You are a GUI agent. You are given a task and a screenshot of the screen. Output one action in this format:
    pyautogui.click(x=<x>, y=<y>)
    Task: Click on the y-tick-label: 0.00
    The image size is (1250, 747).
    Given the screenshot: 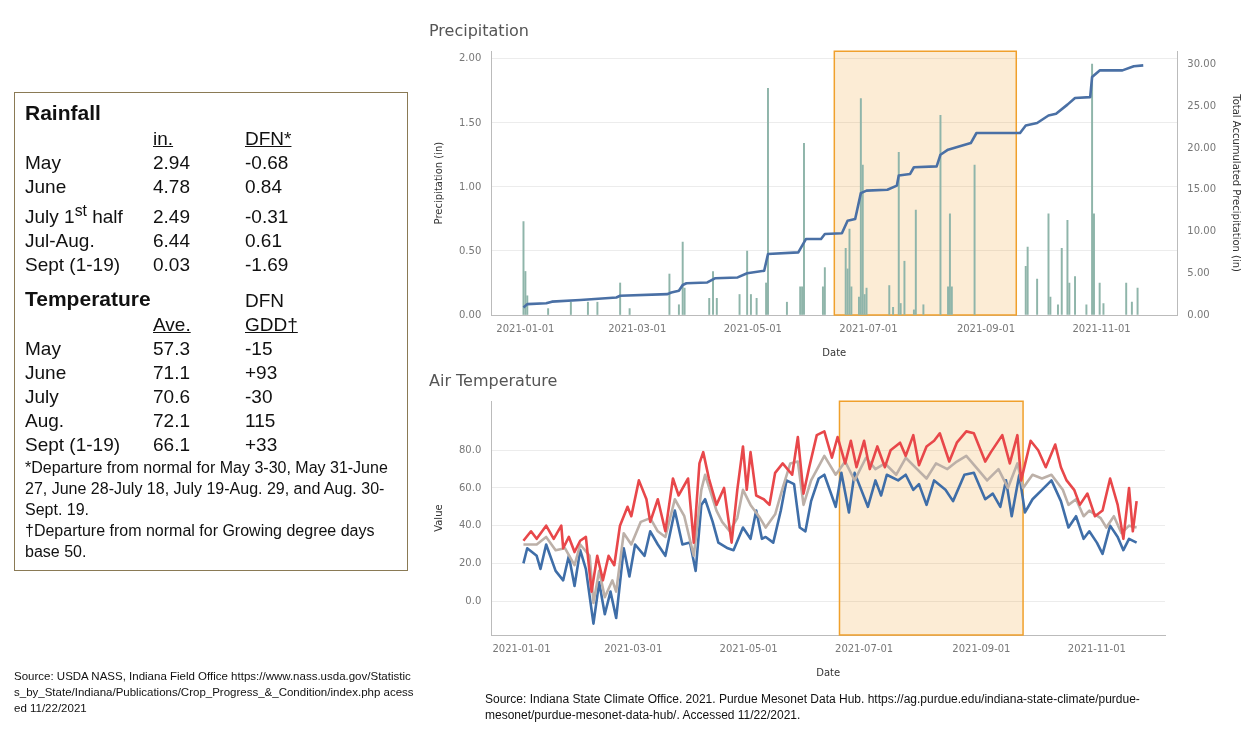 What is the action you would take?
    pyautogui.click(x=470, y=314)
    